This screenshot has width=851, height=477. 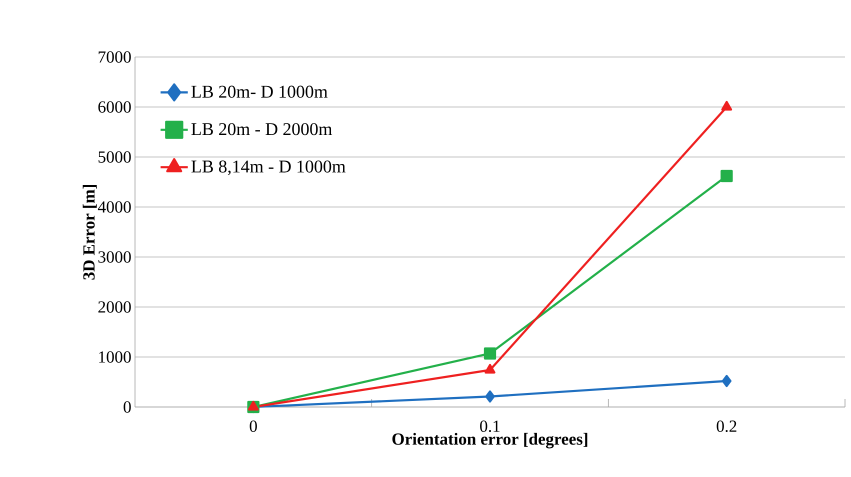 What do you see at coordinates (253, 426) in the screenshot?
I see `x-tick-label: 0` at bounding box center [253, 426].